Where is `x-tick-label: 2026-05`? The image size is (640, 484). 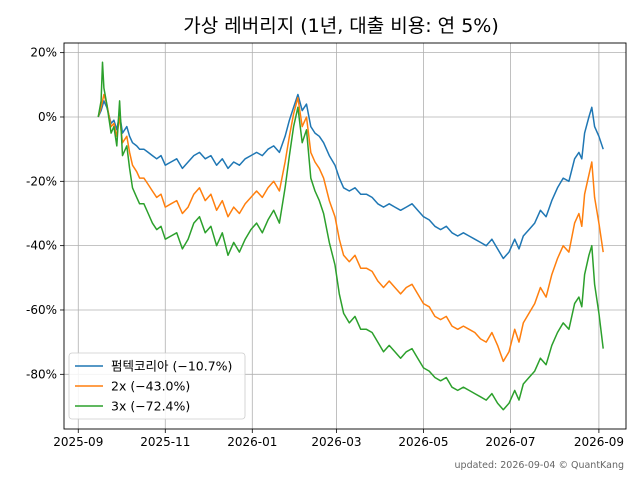 x-tick-label: 2026-05 is located at coordinates (423, 442).